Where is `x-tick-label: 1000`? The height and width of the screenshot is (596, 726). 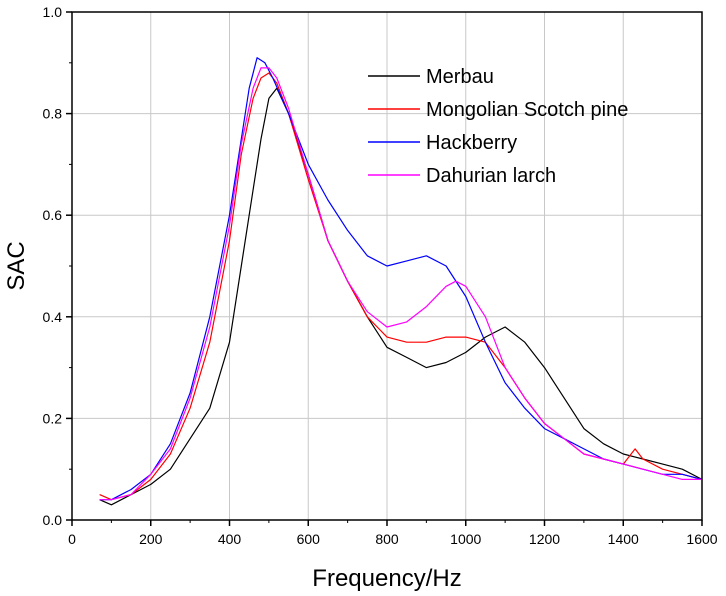
x-tick-label: 1000 is located at coordinates (465, 539).